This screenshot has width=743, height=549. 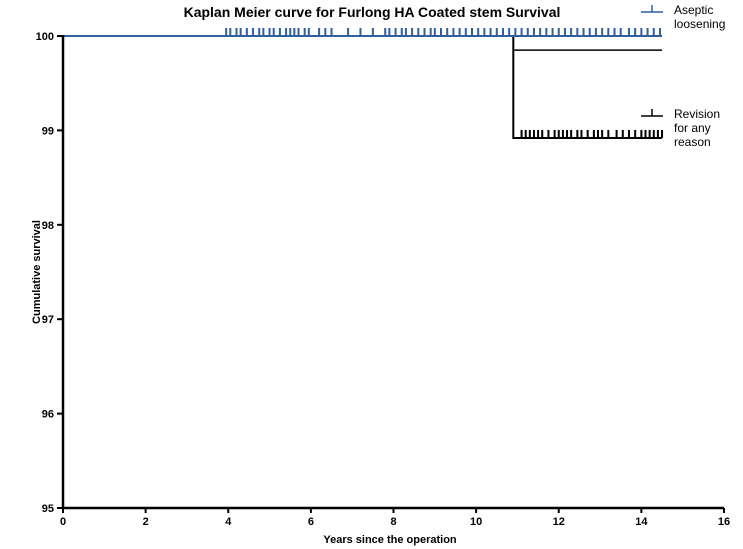 What do you see at coordinates (63, 522) in the screenshot?
I see `x-tick-label: 0` at bounding box center [63, 522].